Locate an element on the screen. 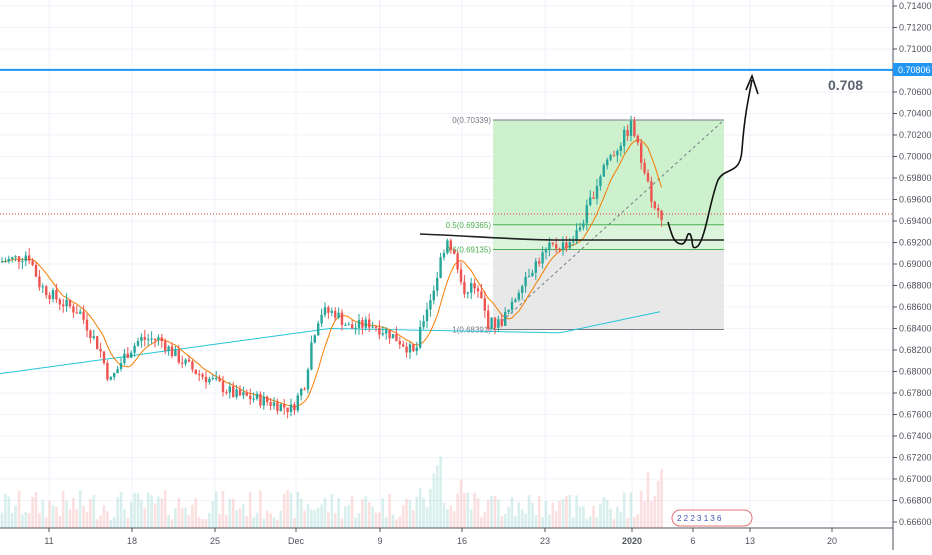 The height and width of the screenshot is (555, 932). y-tick-label: 0.68400 is located at coordinates (915, 329).